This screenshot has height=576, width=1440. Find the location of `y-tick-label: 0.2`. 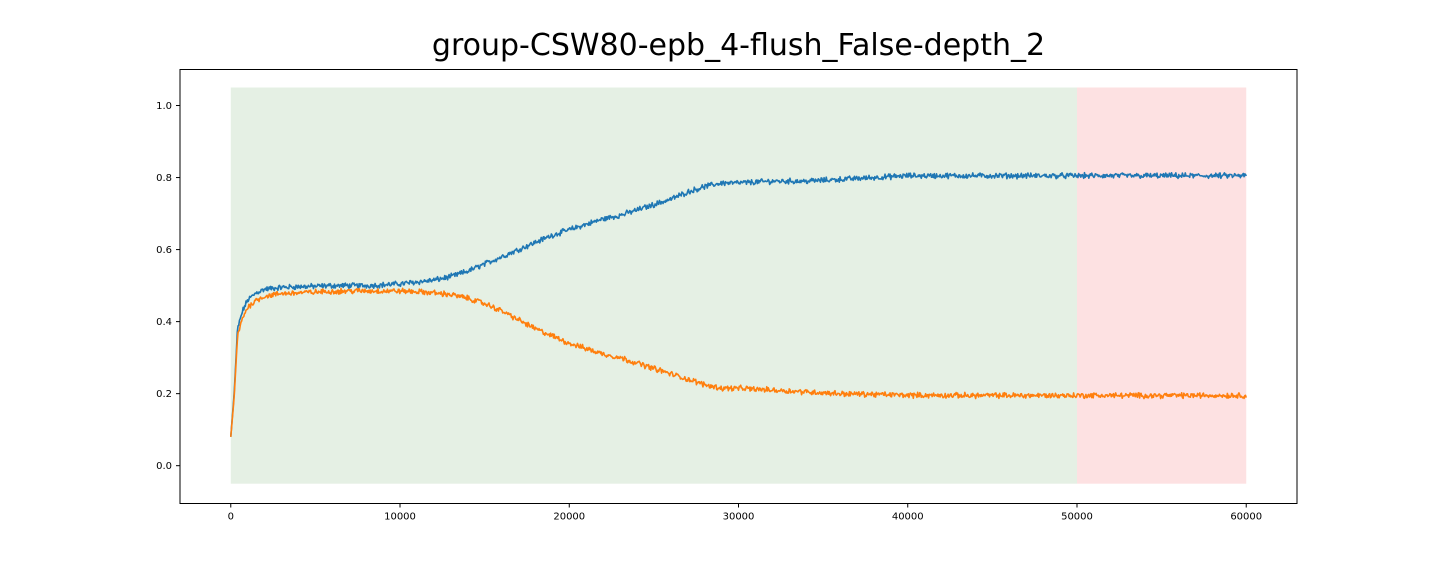

y-tick-label: 0.2 is located at coordinates (164, 394).